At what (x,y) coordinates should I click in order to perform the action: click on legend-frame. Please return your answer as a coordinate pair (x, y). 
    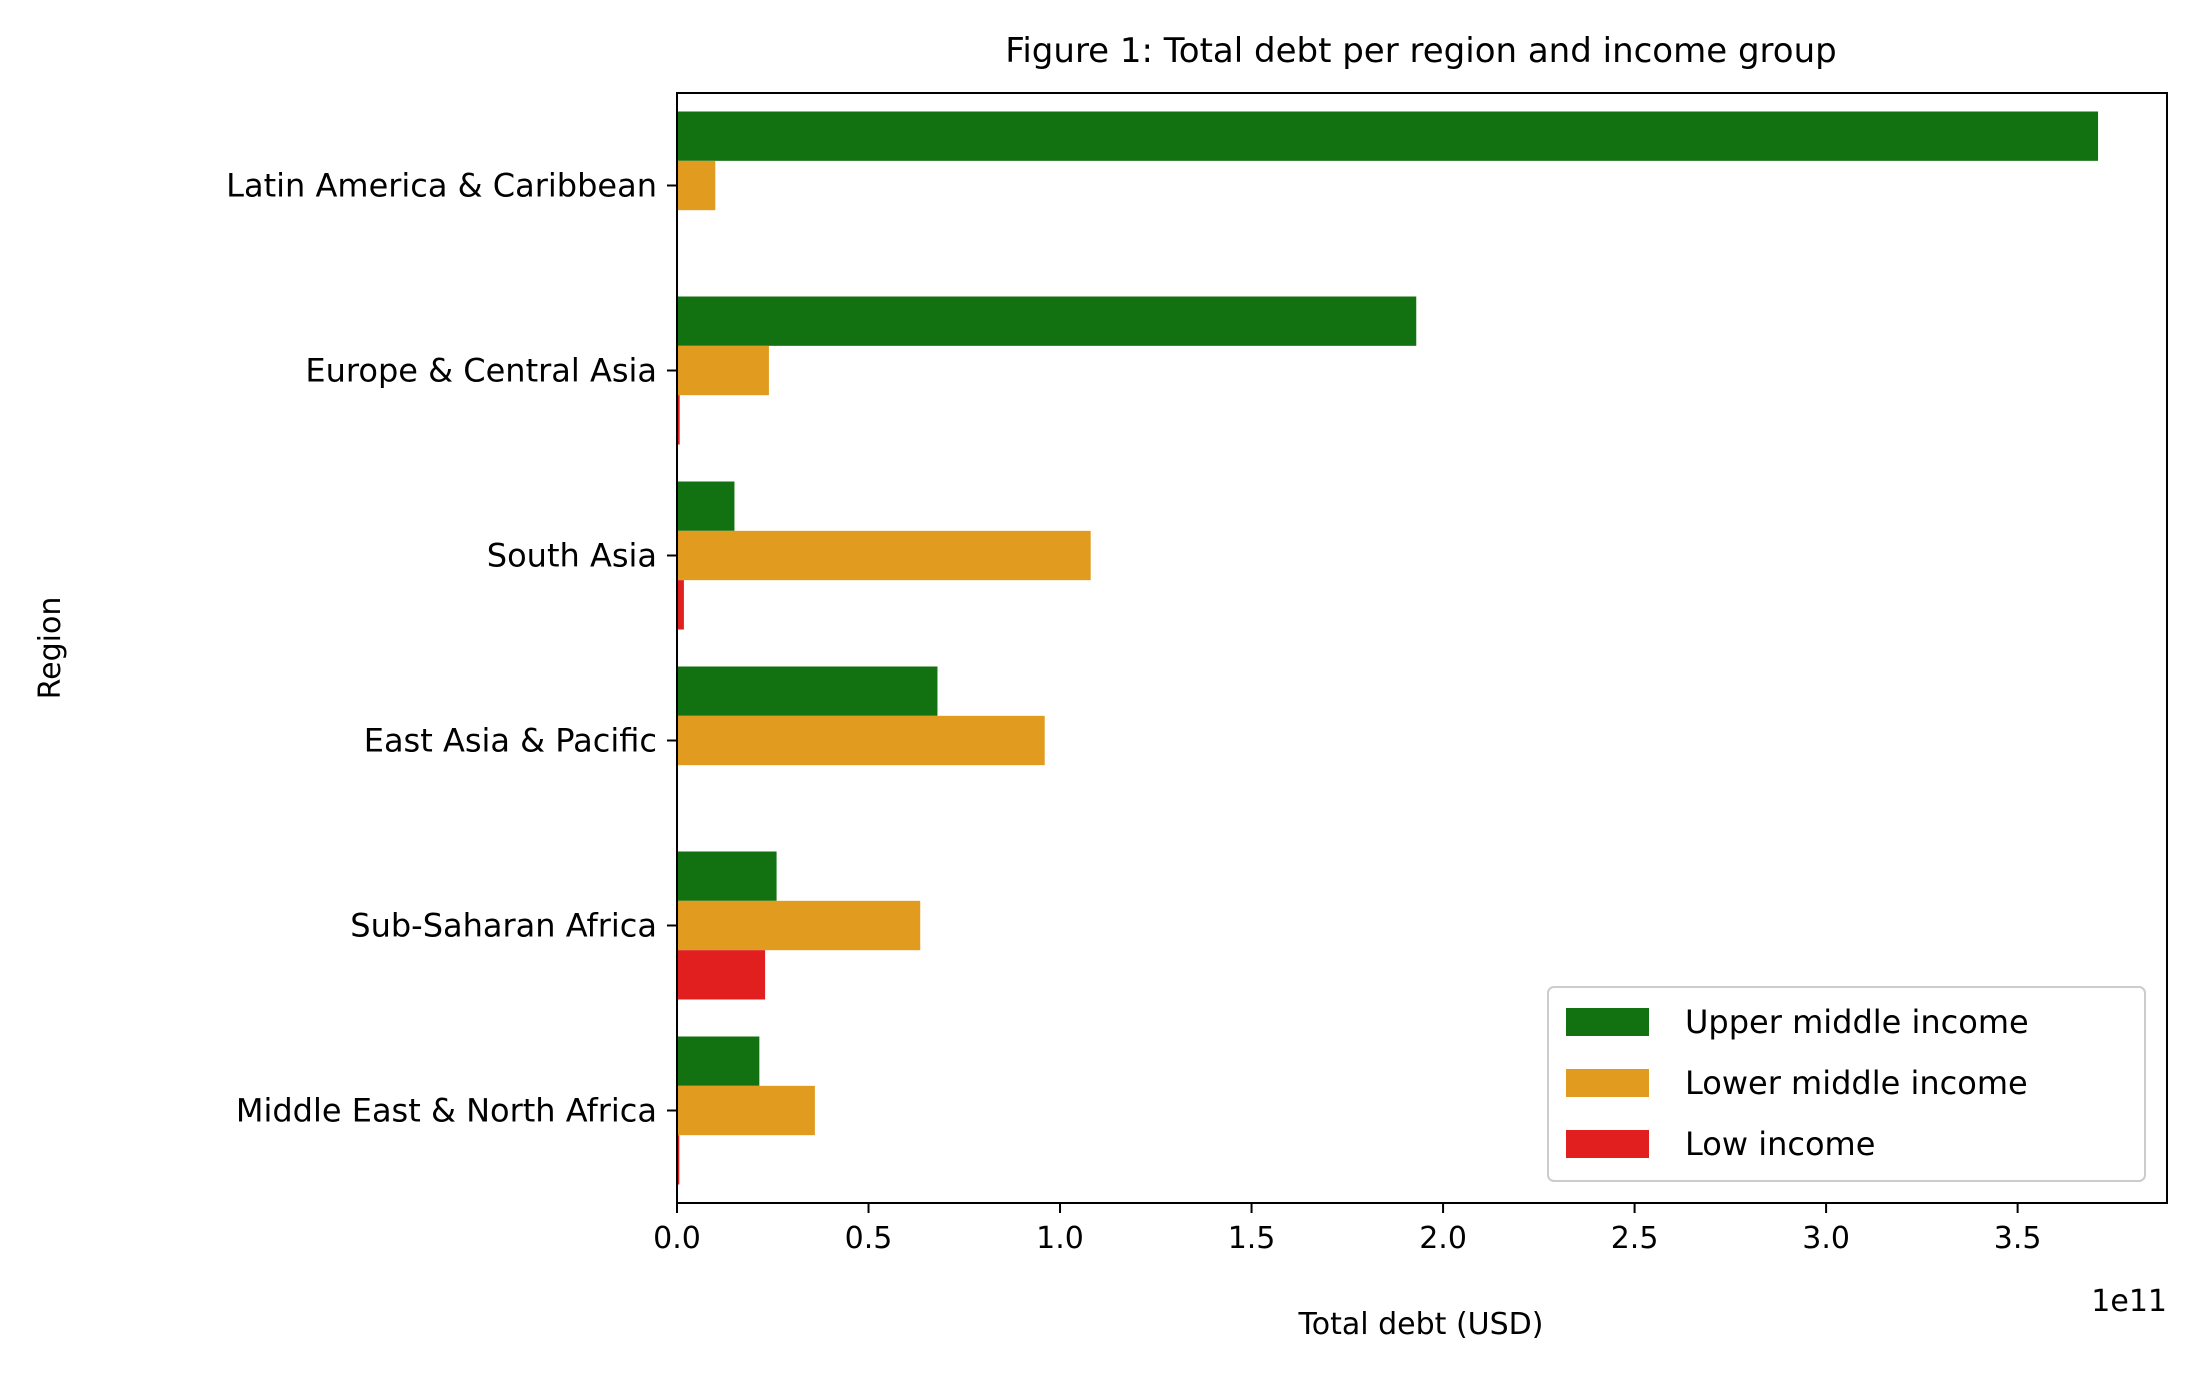
    Looking at the image, I should click on (1846, 1084).